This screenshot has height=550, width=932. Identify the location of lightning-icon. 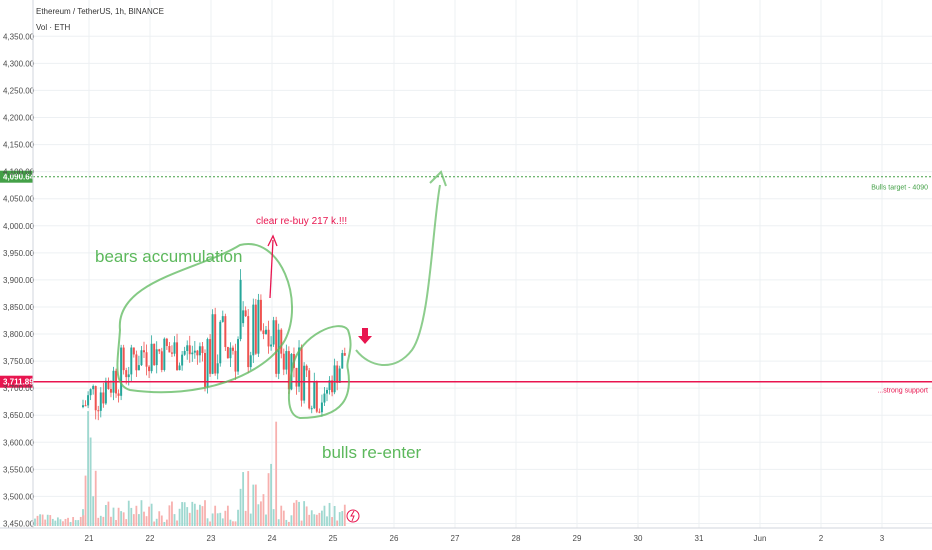
(352, 516).